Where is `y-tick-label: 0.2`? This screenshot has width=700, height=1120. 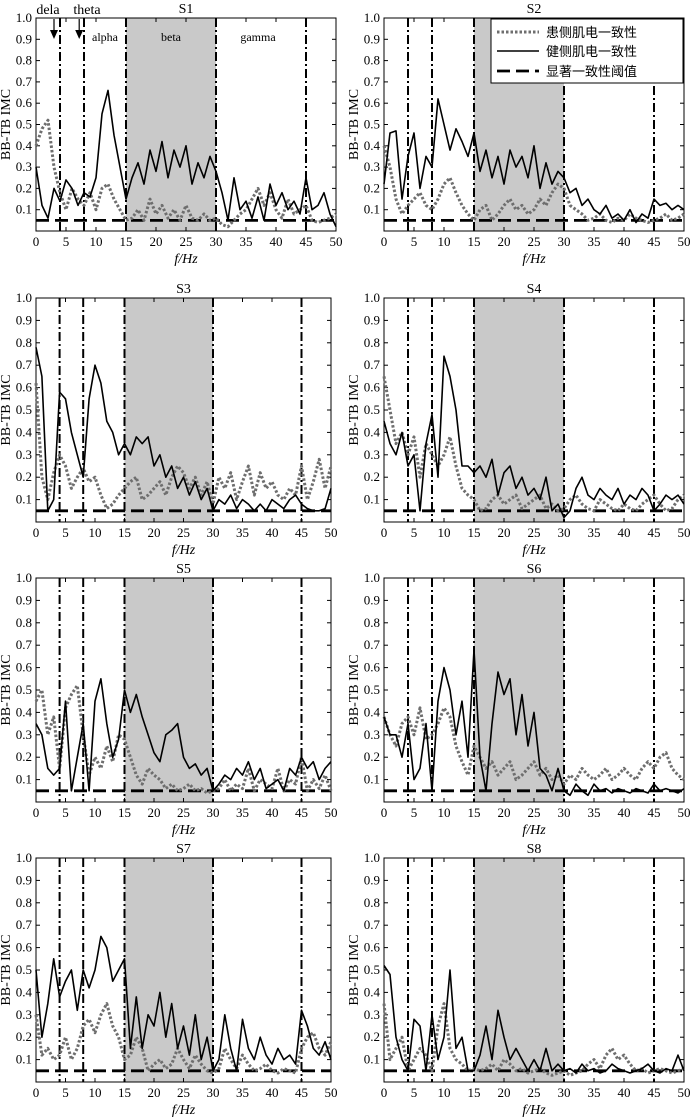 y-tick-label: 0.2 is located at coordinates (24, 1036).